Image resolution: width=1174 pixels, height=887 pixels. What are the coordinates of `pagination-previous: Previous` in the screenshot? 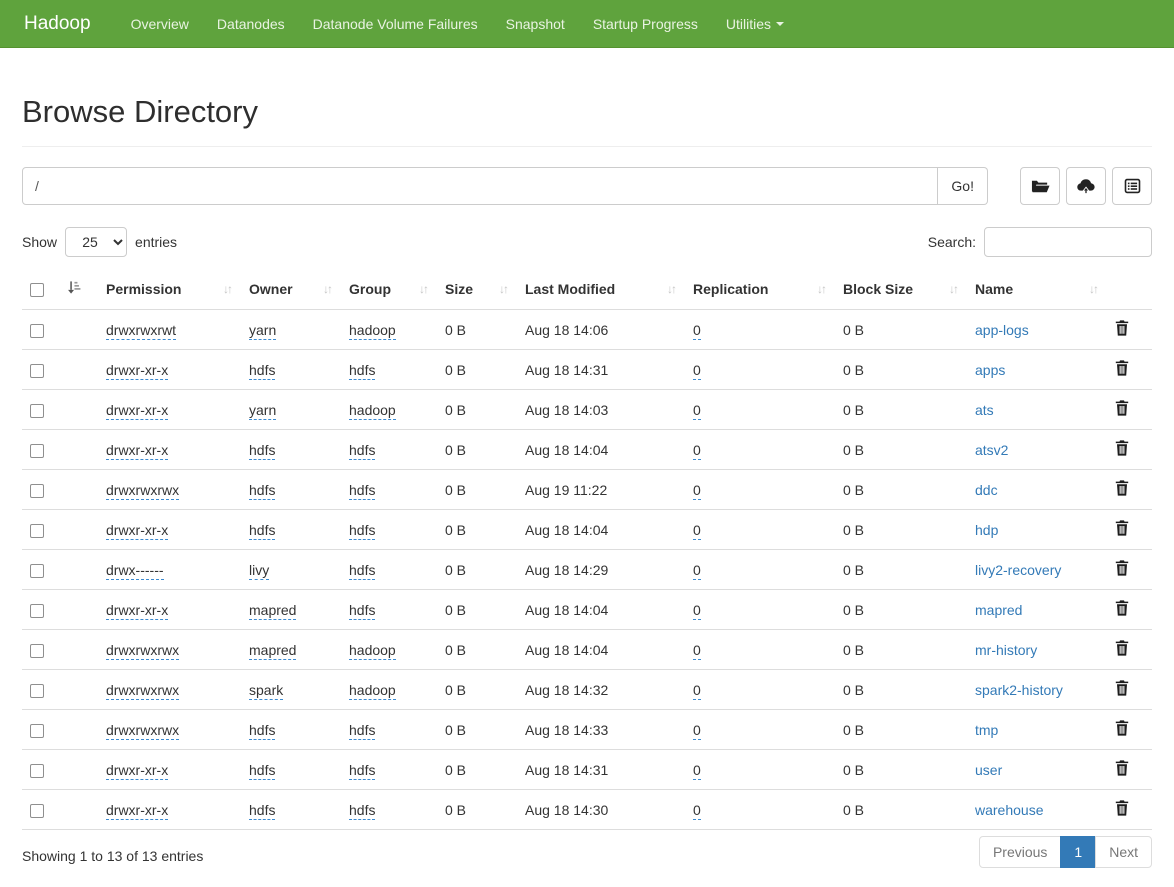 It's located at (1020, 852).